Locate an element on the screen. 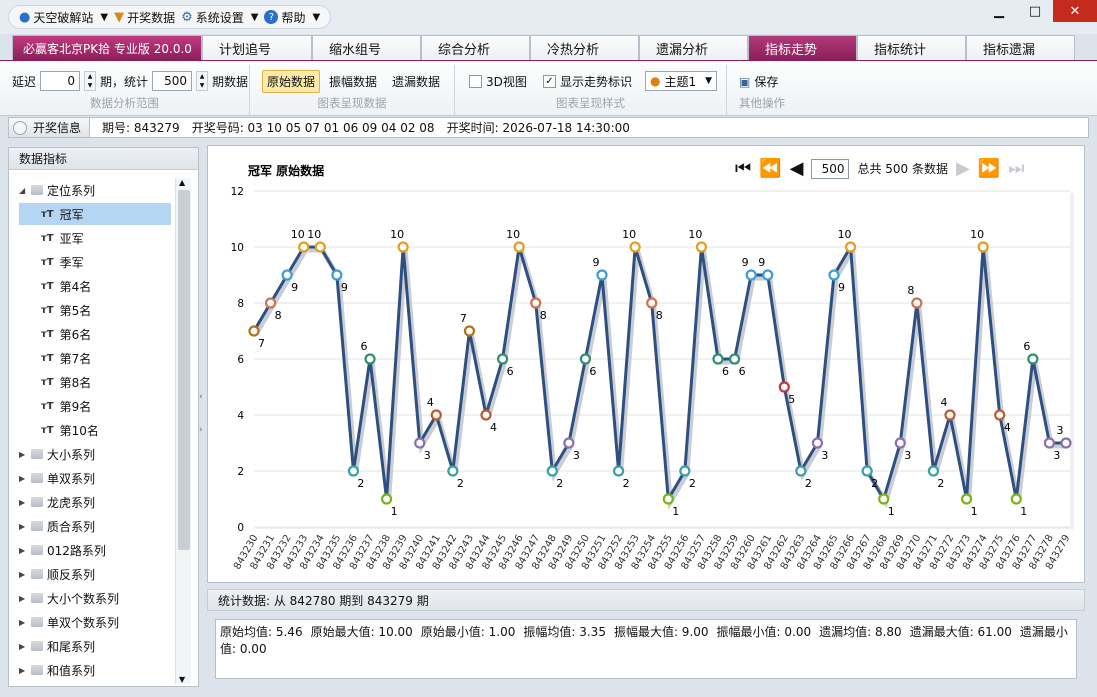 The width and height of the screenshot is (1097, 697). tree-item-rank: ᴛT 第9名 is located at coordinates (95, 406).